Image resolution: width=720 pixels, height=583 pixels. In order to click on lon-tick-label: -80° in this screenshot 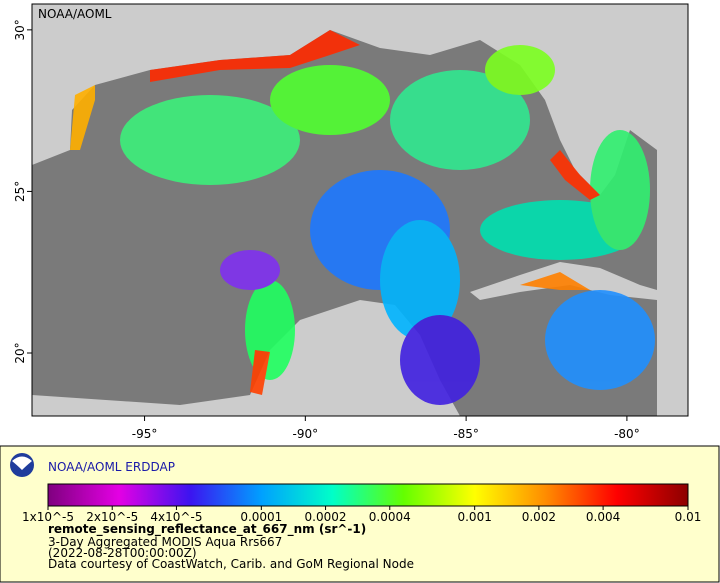, I will do `click(627, 434)`.